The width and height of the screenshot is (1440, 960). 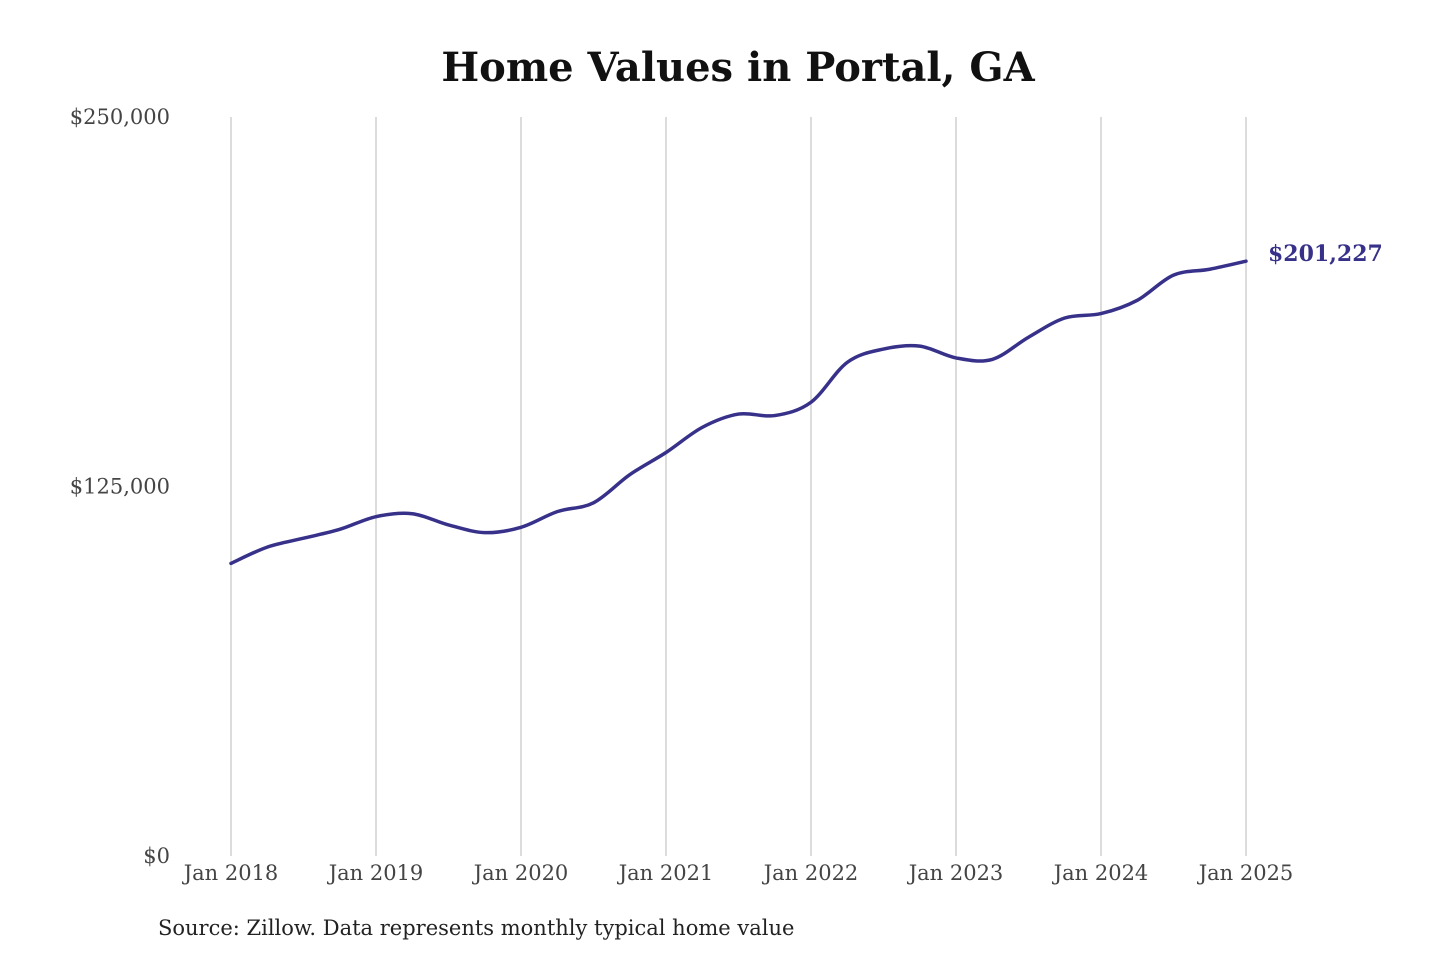 I want to click on end-labels: $201,227, so click(x=1325, y=254).